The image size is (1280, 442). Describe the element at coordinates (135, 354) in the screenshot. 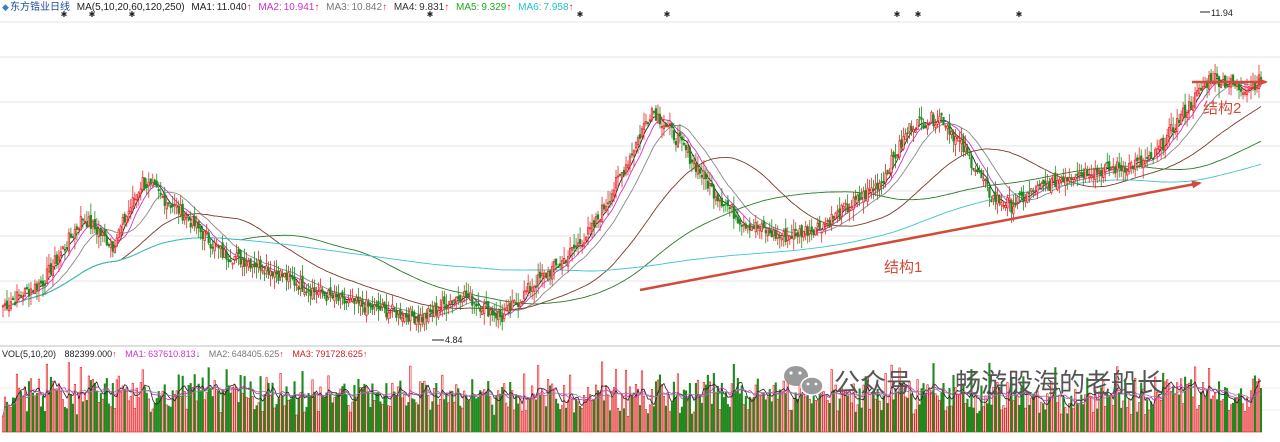

I see `vol-ma1-label: MA1:` at that location.